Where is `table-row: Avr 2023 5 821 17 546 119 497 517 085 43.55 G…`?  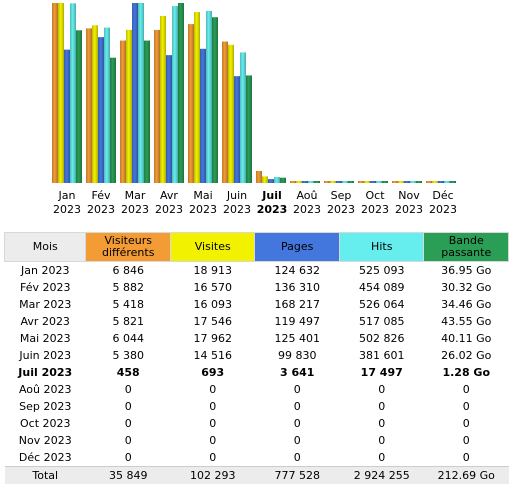
table-row: Avr 2023 5 821 17 546 119 497 517 085 43.55 G… is located at coordinates (257, 321).